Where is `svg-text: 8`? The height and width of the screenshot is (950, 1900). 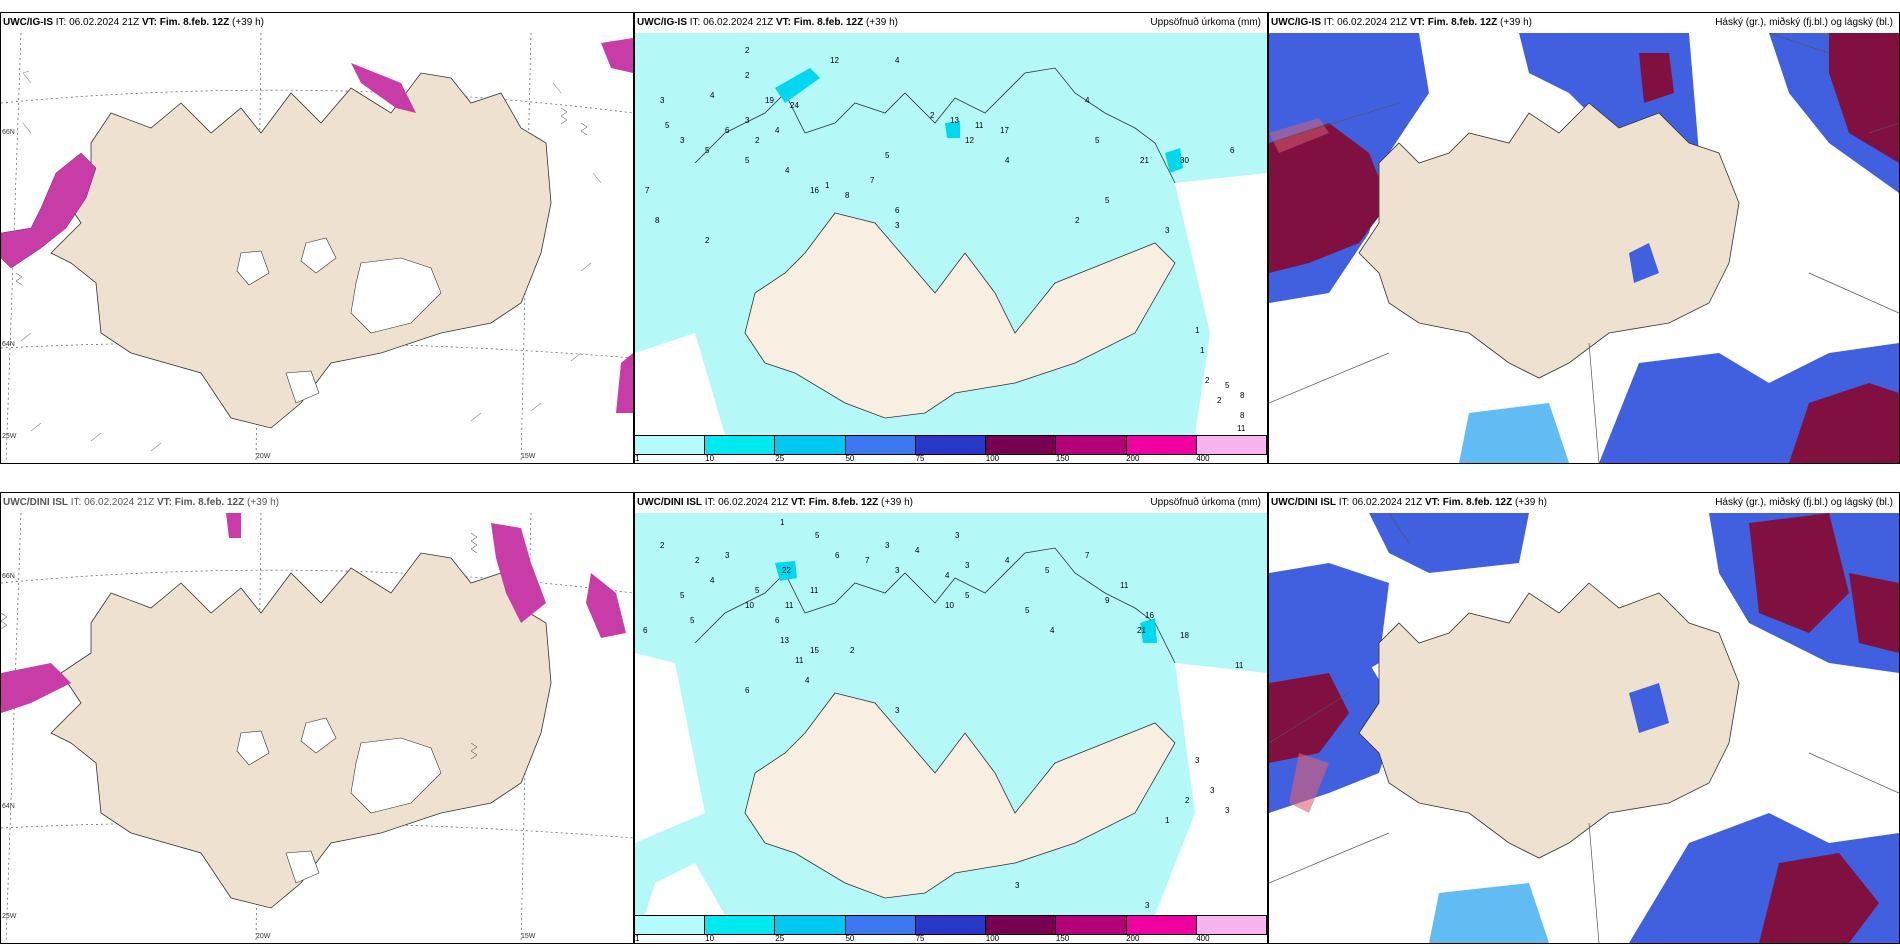
svg-text: 8 is located at coordinates (1242, 415).